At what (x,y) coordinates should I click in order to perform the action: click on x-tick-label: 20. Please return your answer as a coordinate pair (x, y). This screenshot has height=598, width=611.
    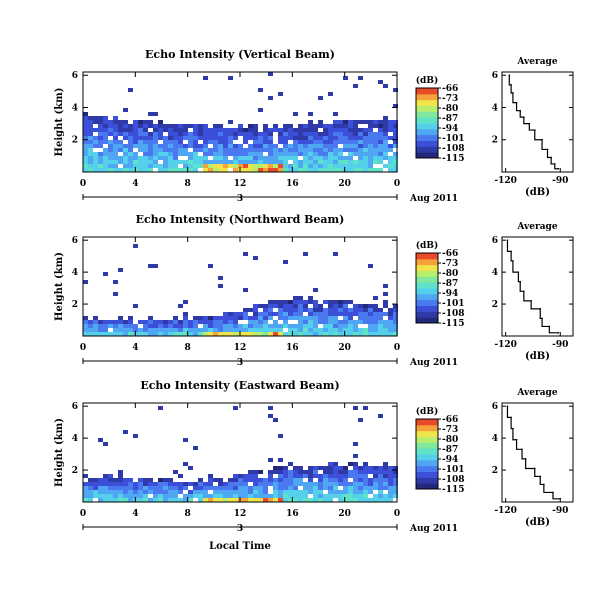
    Looking at the image, I should click on (344, 348).